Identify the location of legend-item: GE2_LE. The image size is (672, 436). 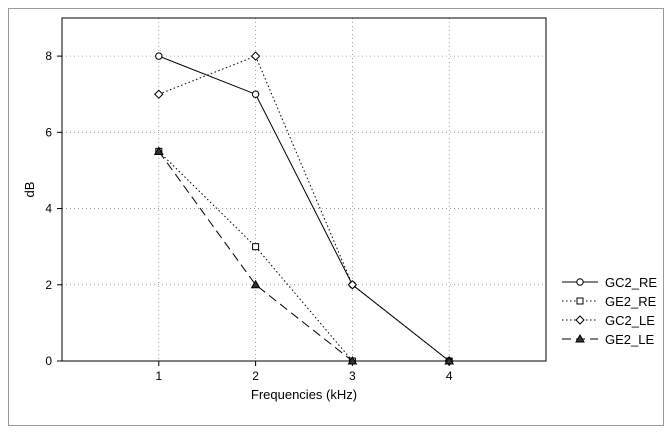
(608, 339).